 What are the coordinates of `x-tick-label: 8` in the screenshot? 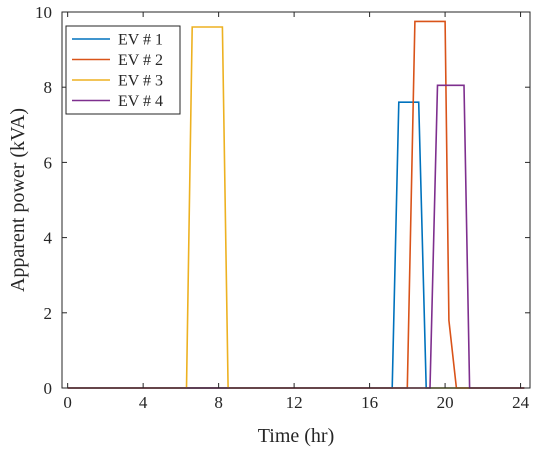 It's located at (218, 402).